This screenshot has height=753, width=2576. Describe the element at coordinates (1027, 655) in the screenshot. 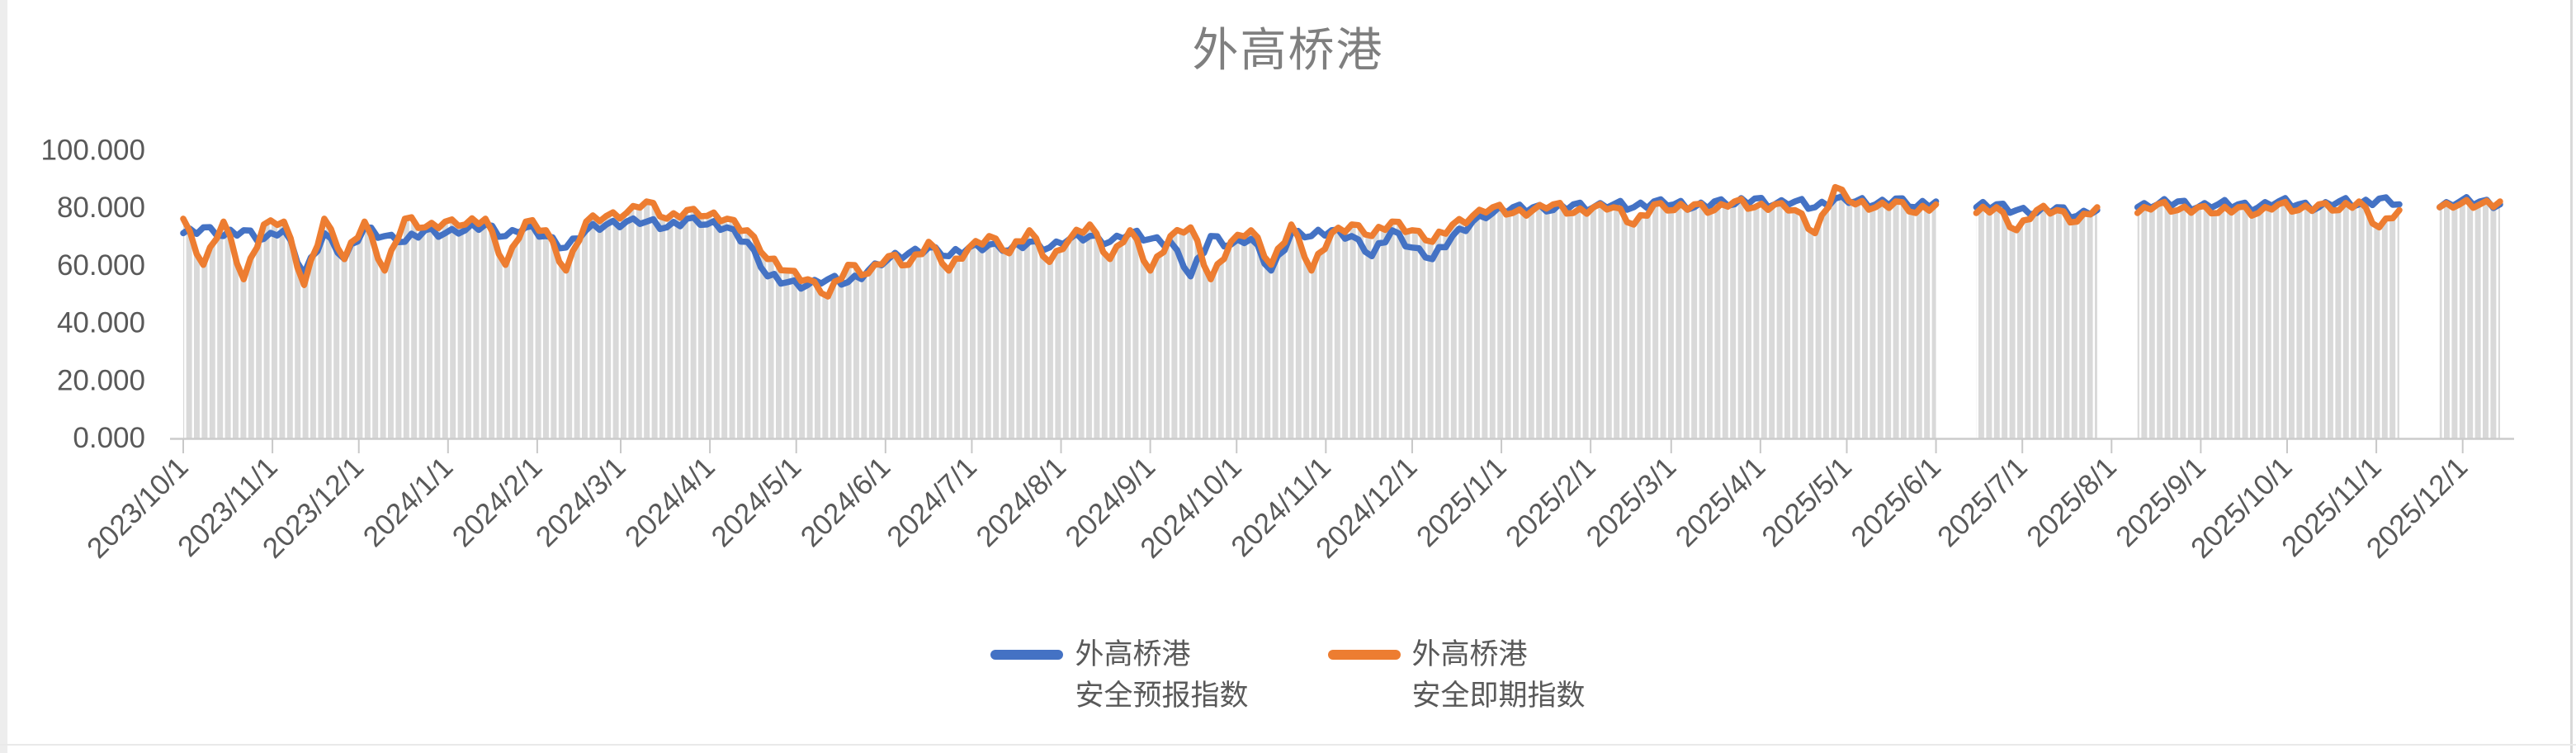

I see `forecast-line-marker-icon` at that location.